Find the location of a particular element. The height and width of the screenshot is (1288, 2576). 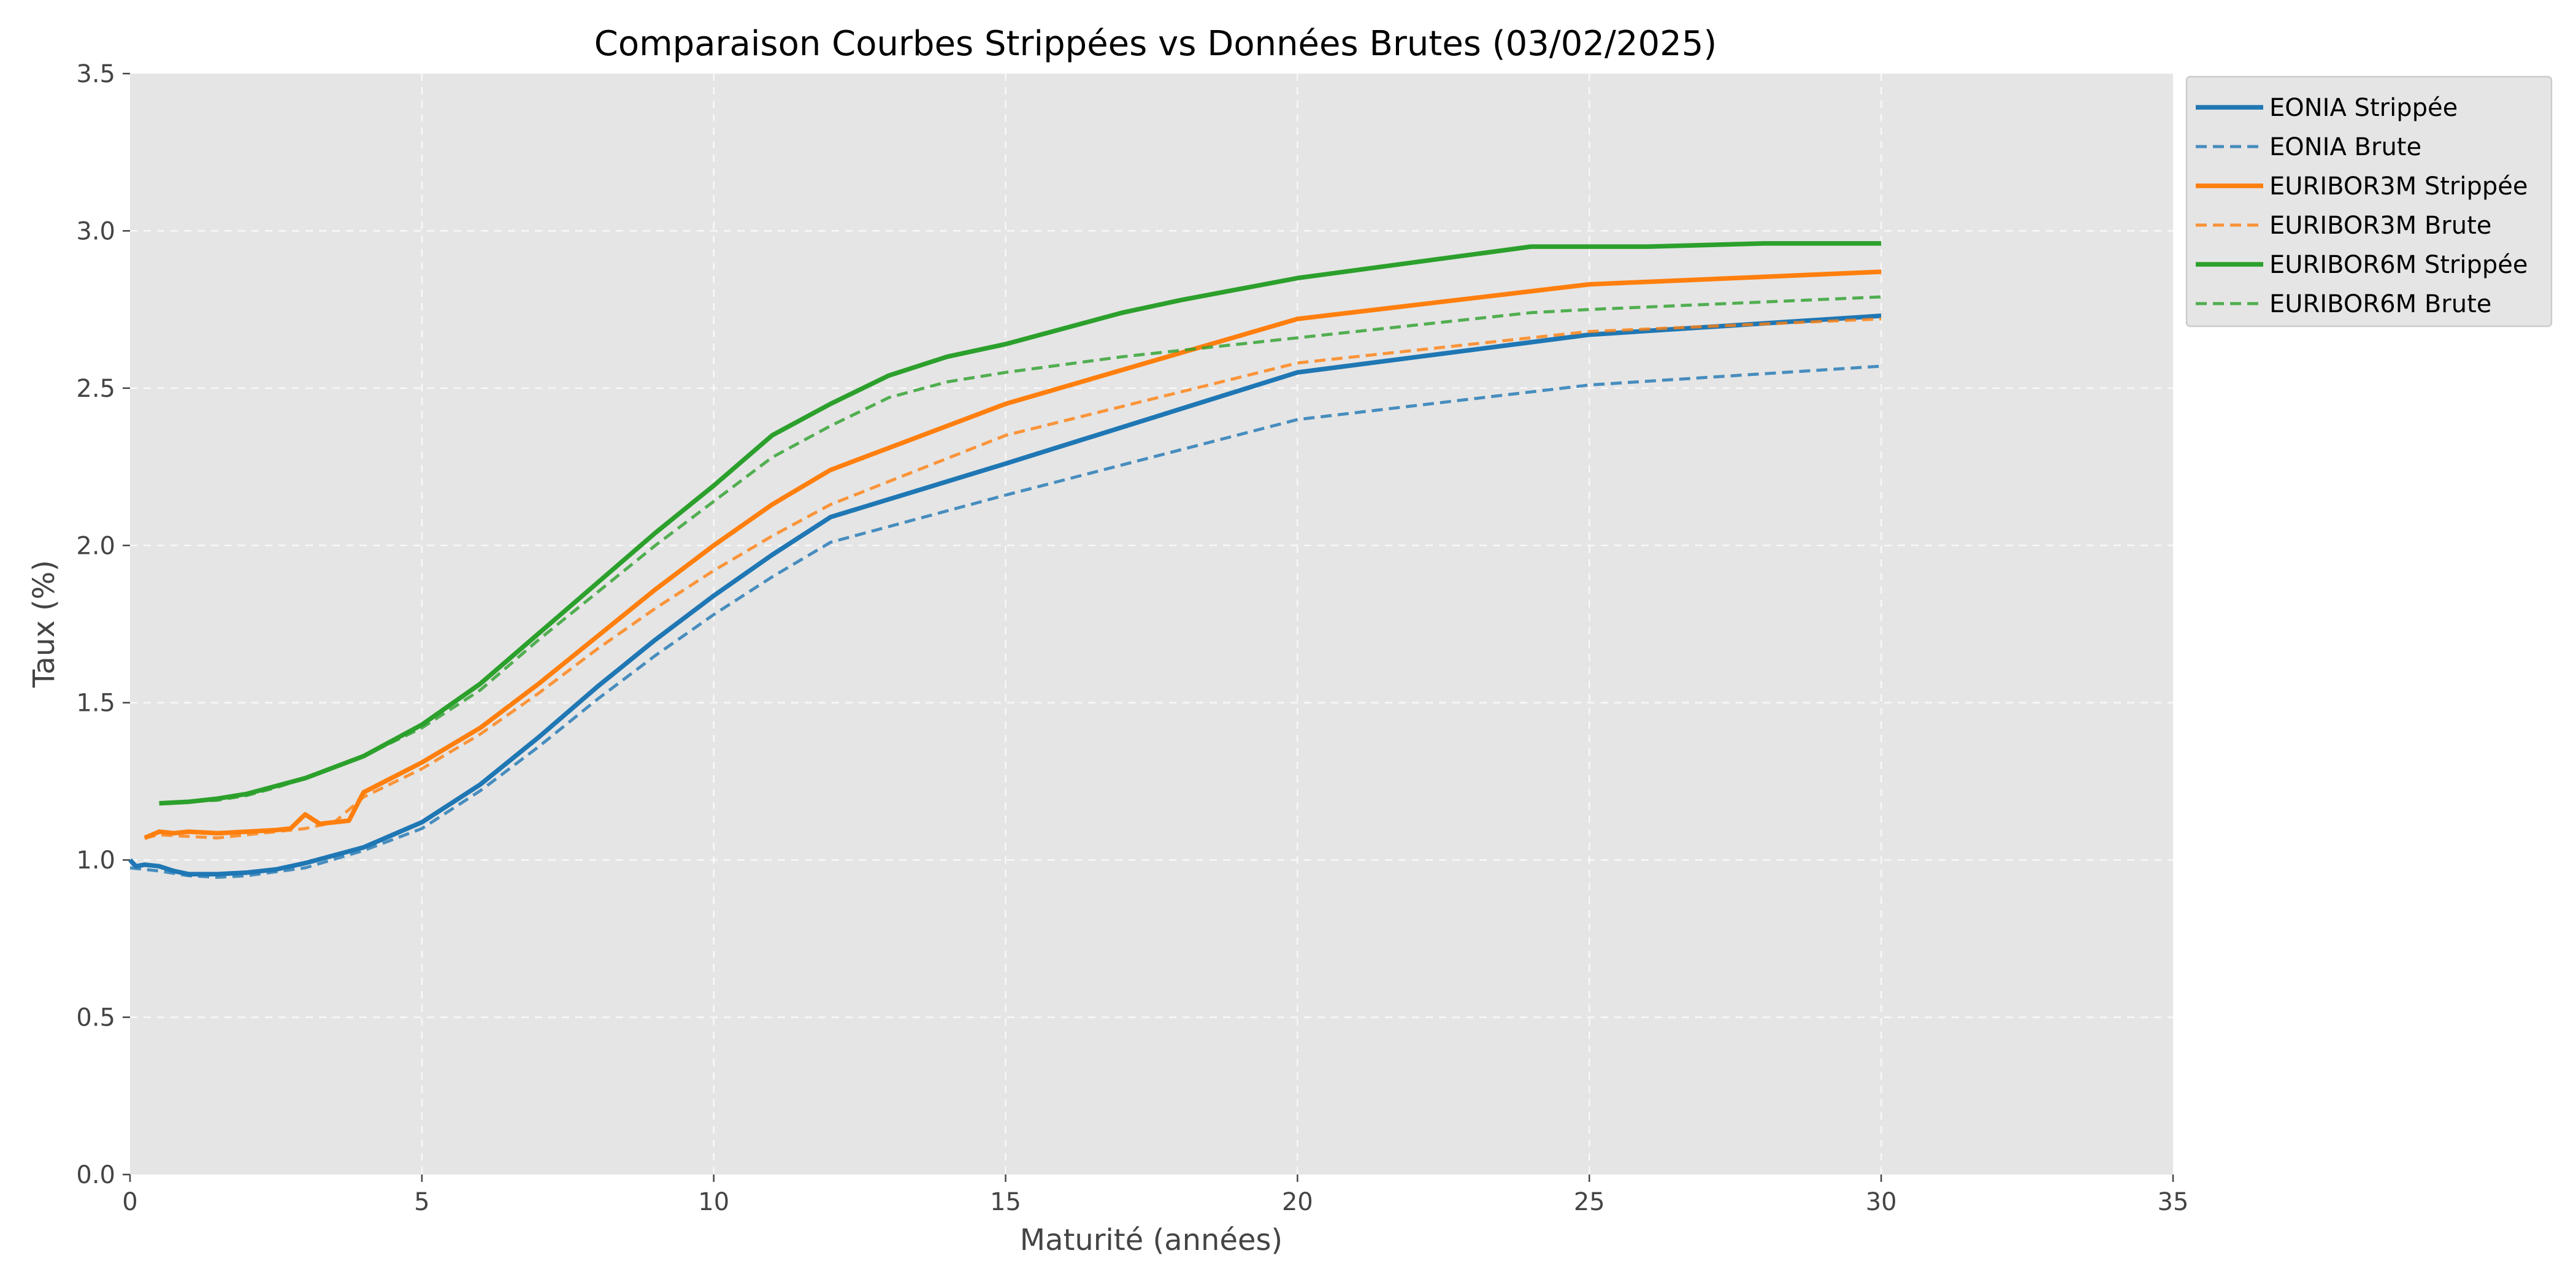

y-tick-label: 3.5 is located at coordinates (95, 74).